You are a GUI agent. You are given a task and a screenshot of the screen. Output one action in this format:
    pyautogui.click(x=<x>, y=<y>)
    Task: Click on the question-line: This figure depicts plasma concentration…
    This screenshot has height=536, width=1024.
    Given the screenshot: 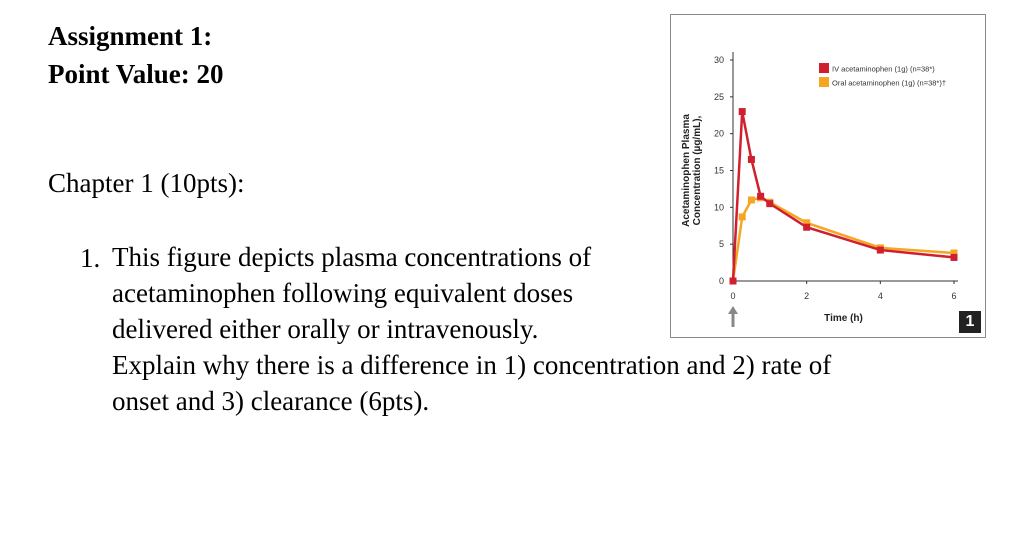 What is the action you would take?
    pyautogui.click(x=352, y=257)
    